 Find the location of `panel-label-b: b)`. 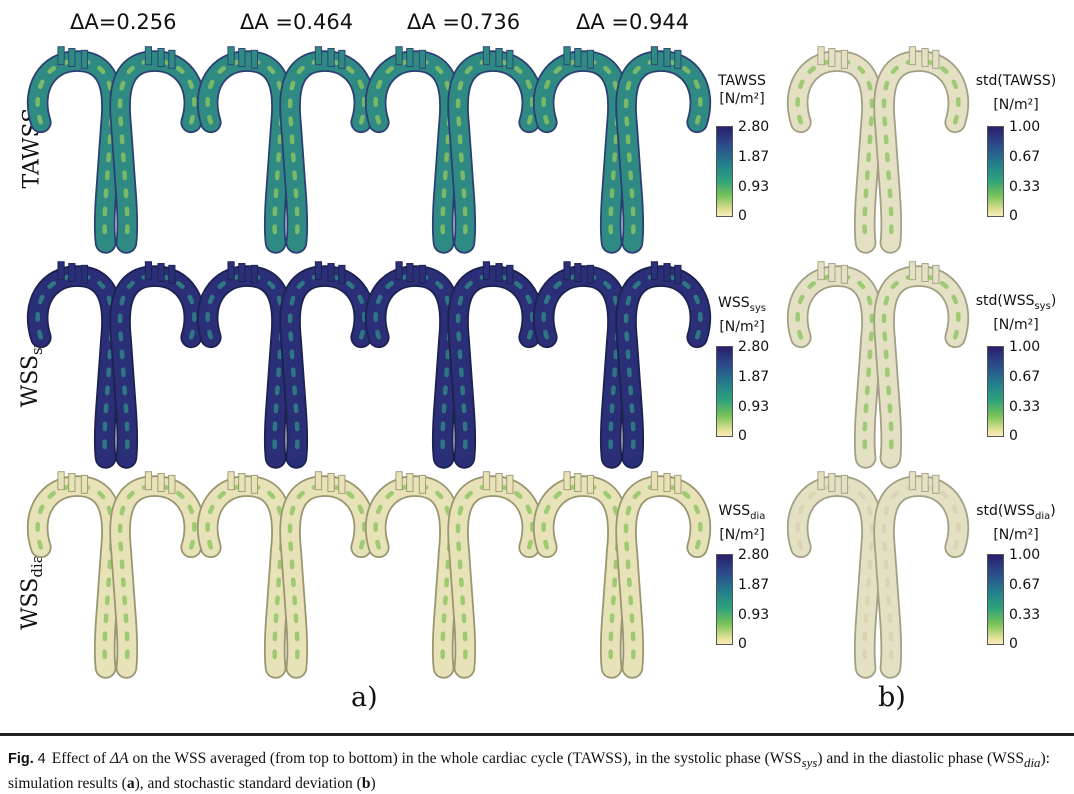

panel-label-b: b) is located at coordinates (892, 697).